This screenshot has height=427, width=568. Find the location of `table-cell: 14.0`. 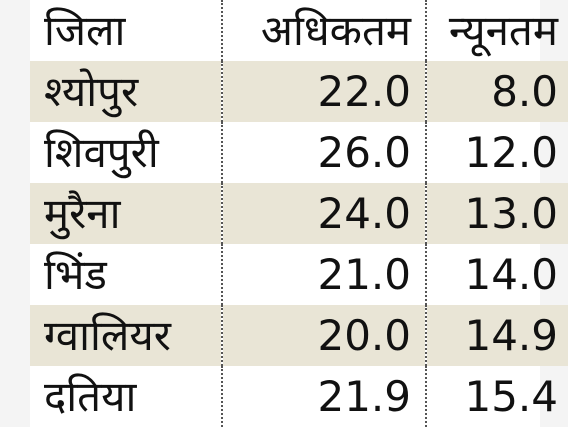

table-cell: 14.0 is located at coordinates (496, 274).